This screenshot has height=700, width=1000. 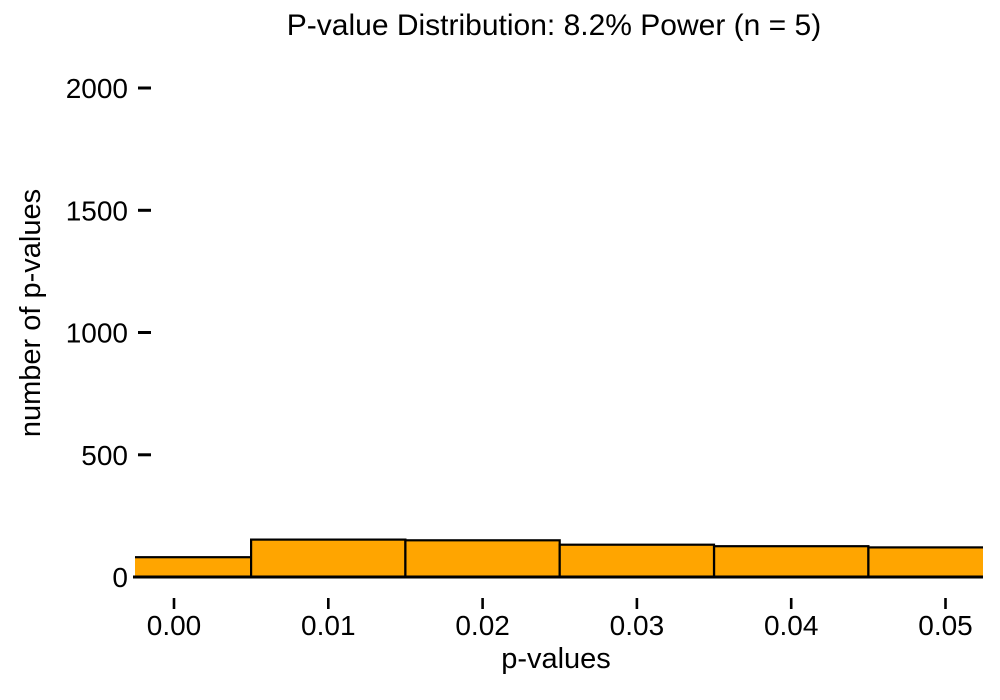 What do you see at coordinates (791, 625) in the screenshot?
I see `x-tick-label: 0.04` at bounding box center [791, 625].